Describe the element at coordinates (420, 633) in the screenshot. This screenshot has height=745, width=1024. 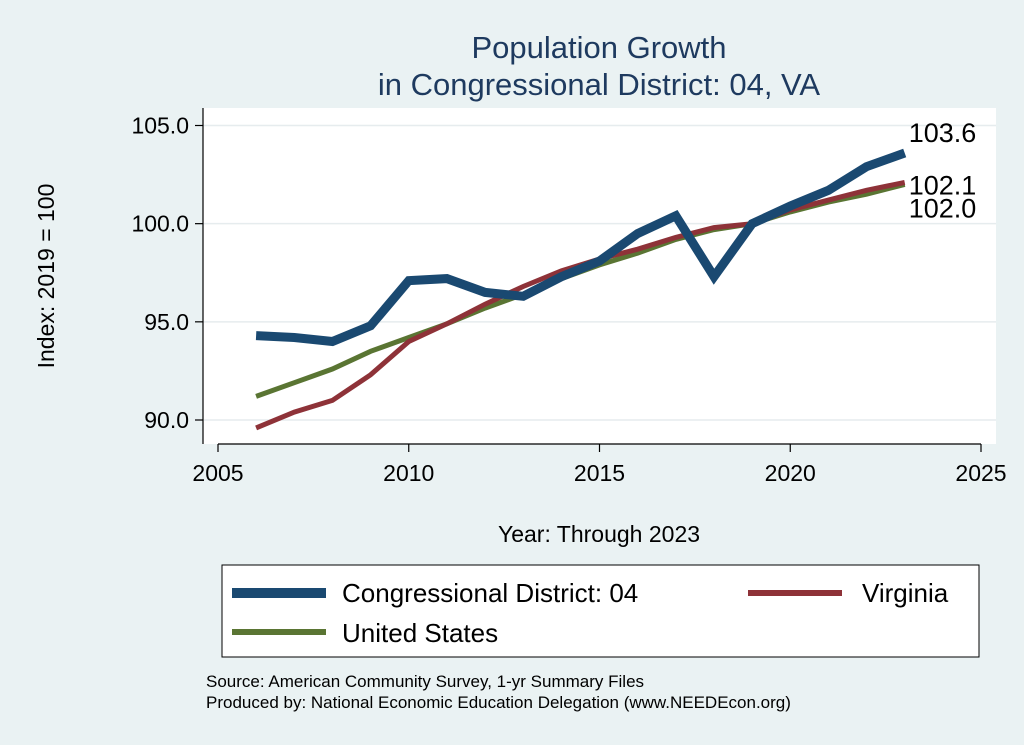
I see `legend-label-united-states: United States` at that location.